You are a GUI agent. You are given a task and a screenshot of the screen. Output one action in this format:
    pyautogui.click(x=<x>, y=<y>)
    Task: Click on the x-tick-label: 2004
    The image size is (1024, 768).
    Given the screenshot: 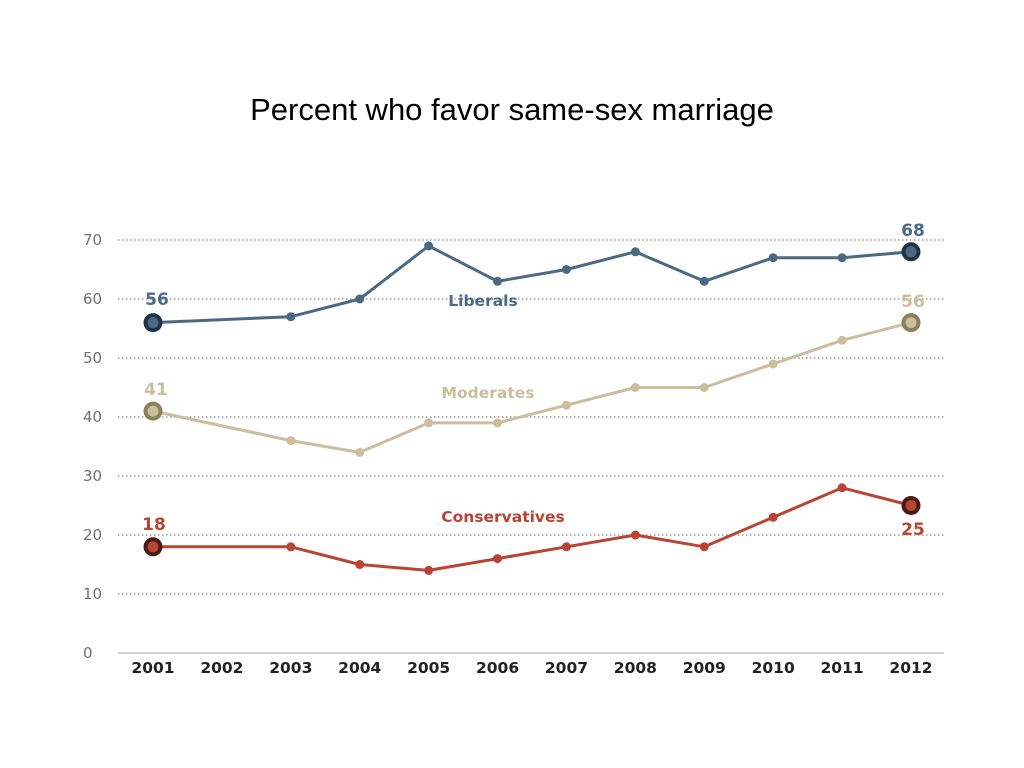 What is the action you would take?
    pyautogui.click(x=359, y=668)
    